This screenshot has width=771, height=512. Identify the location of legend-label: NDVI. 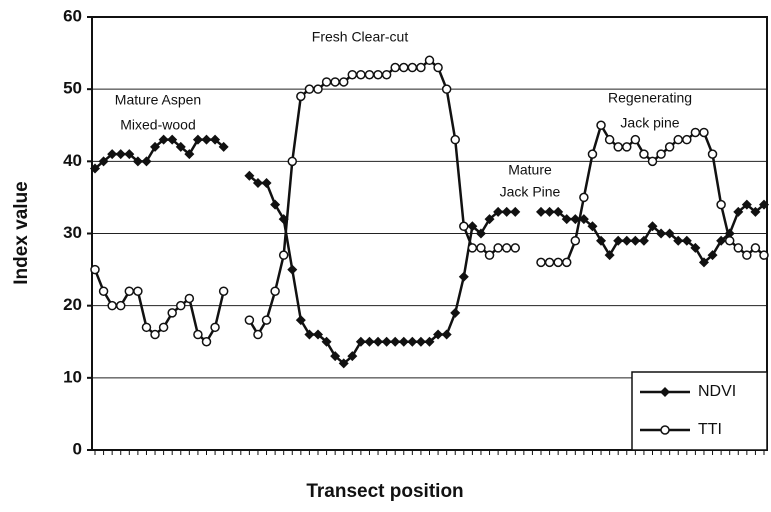
(717, 391).